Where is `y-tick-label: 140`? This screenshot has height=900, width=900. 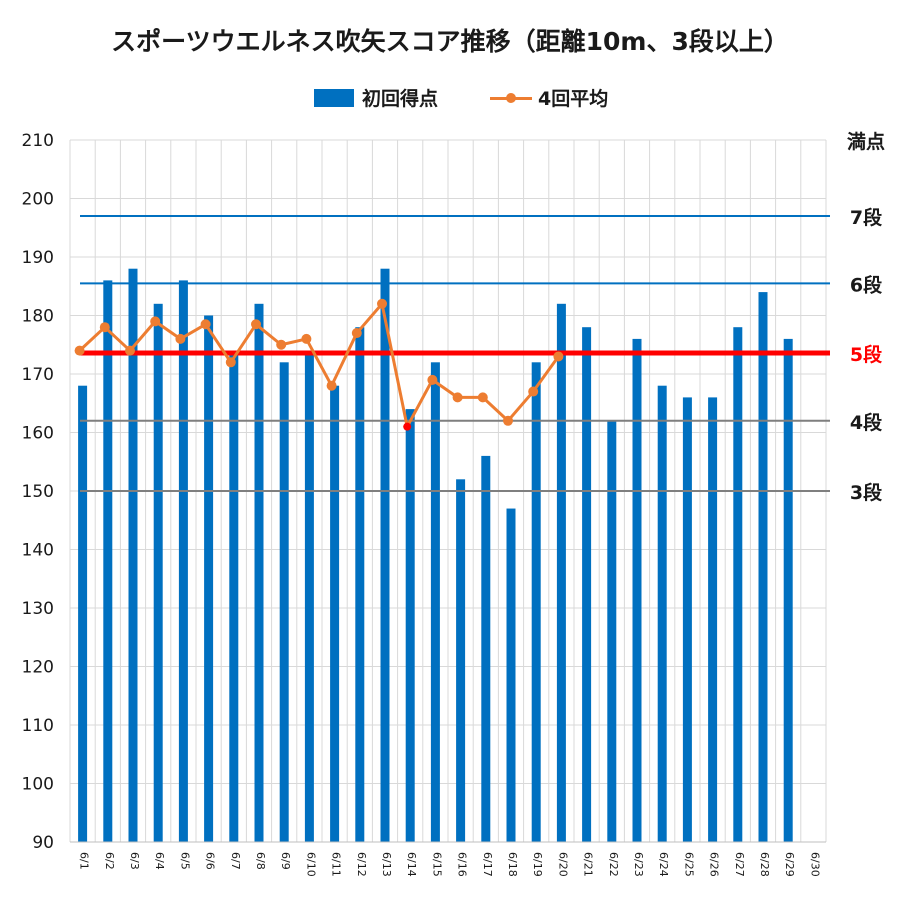
y-tick-label: 140 is located at coordinates (38, 551).